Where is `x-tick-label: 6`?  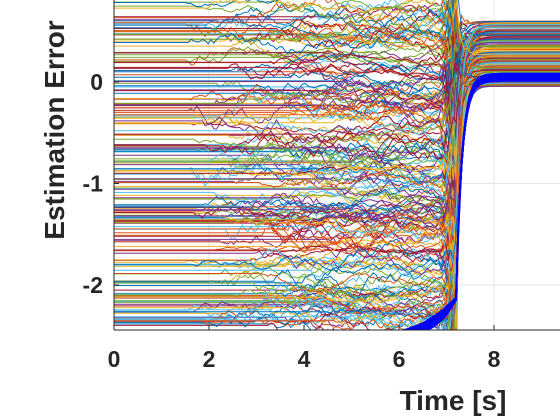 x-tick-label: 6 is located at coordinates (399, 359).